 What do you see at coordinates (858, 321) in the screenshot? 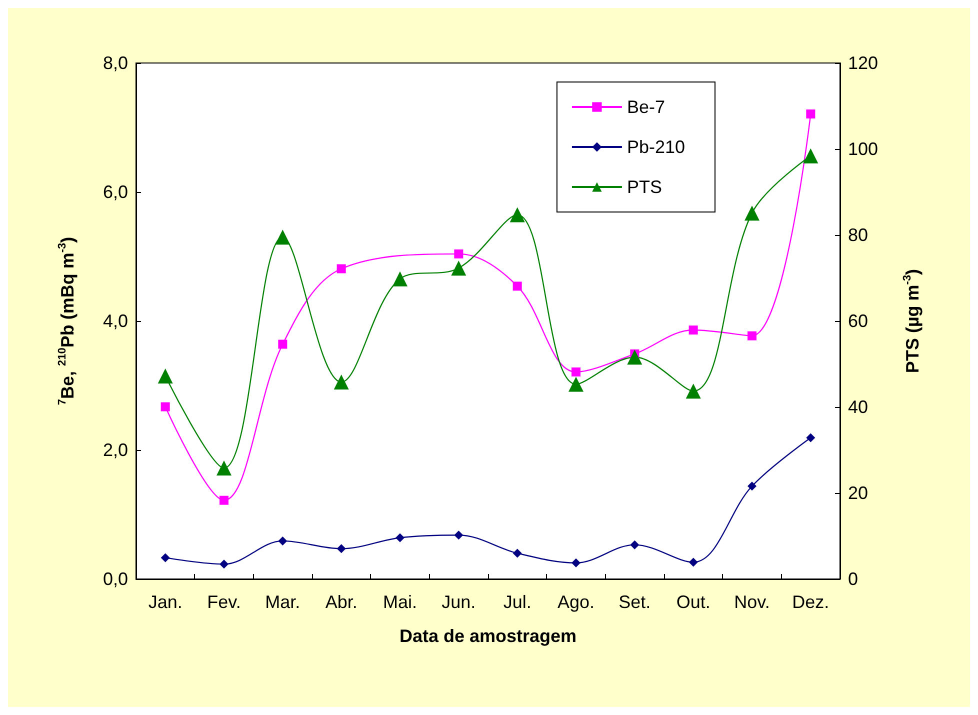
I see `y2-tick-label: 60` at bounding box center [858, 321].